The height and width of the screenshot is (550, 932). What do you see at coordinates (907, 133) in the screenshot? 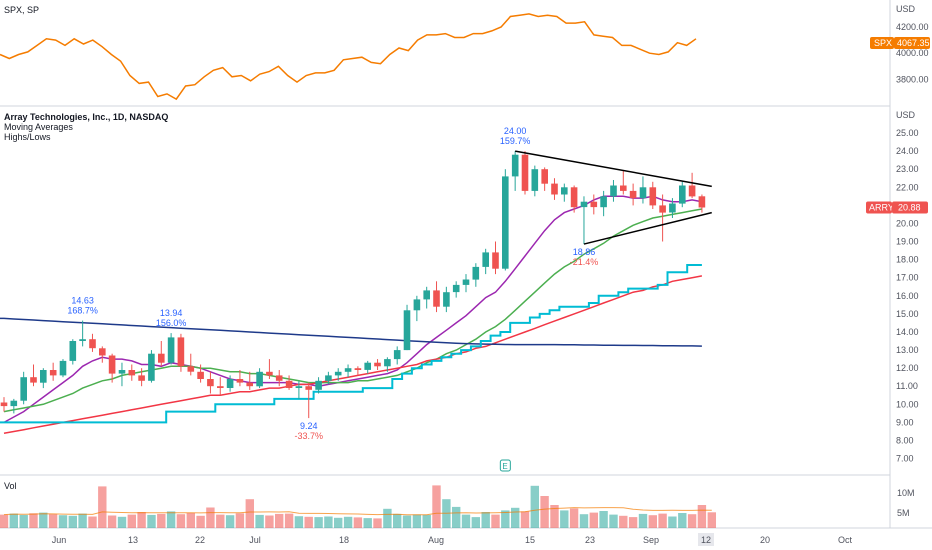
I see `price-y-tick: 25.00` at bounding box center [907, 133].